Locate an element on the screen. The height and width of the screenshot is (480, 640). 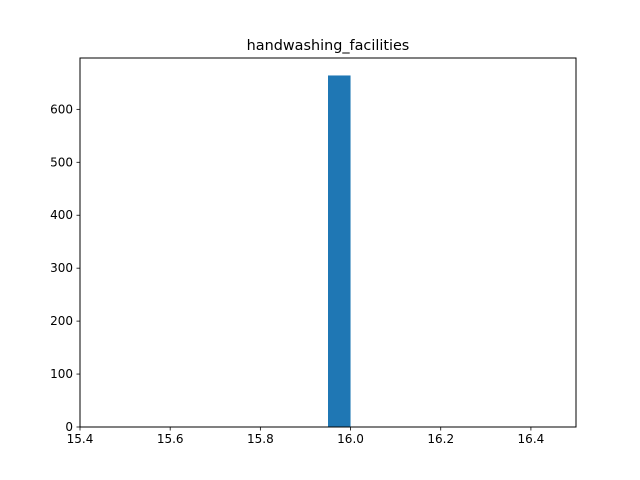
chart-title: handwashing_facilities is located at coordinates (328, 46).